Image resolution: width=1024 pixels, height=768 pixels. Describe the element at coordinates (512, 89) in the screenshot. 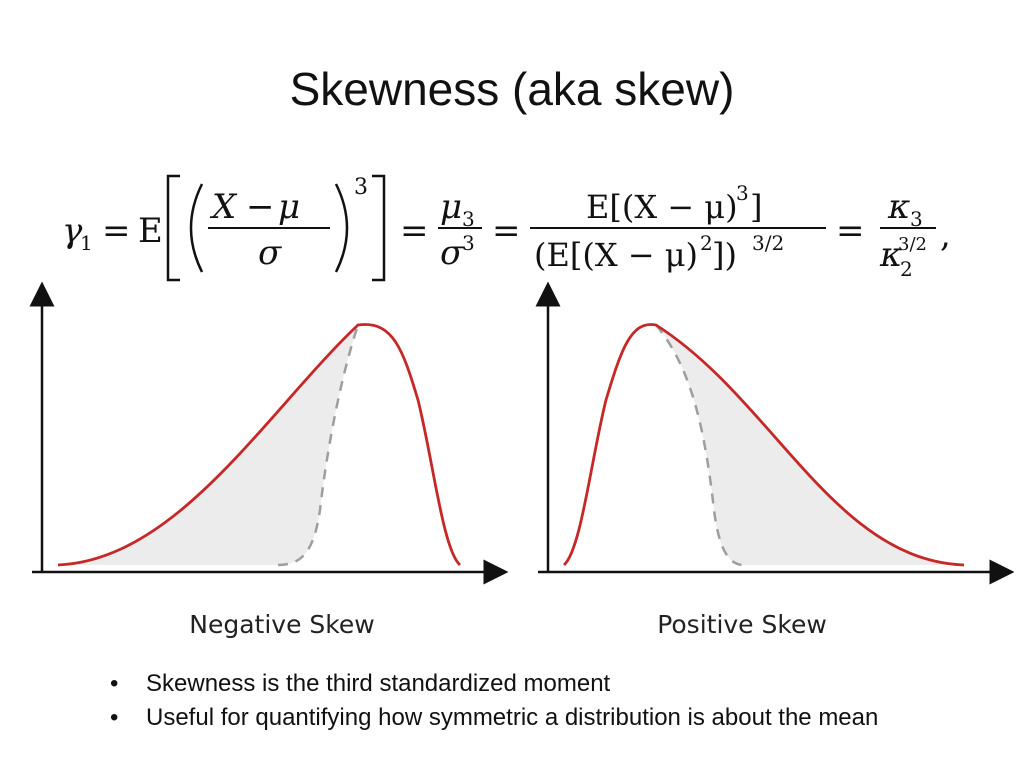

I see `slide-title: Skewness (aka skew)` at that location.